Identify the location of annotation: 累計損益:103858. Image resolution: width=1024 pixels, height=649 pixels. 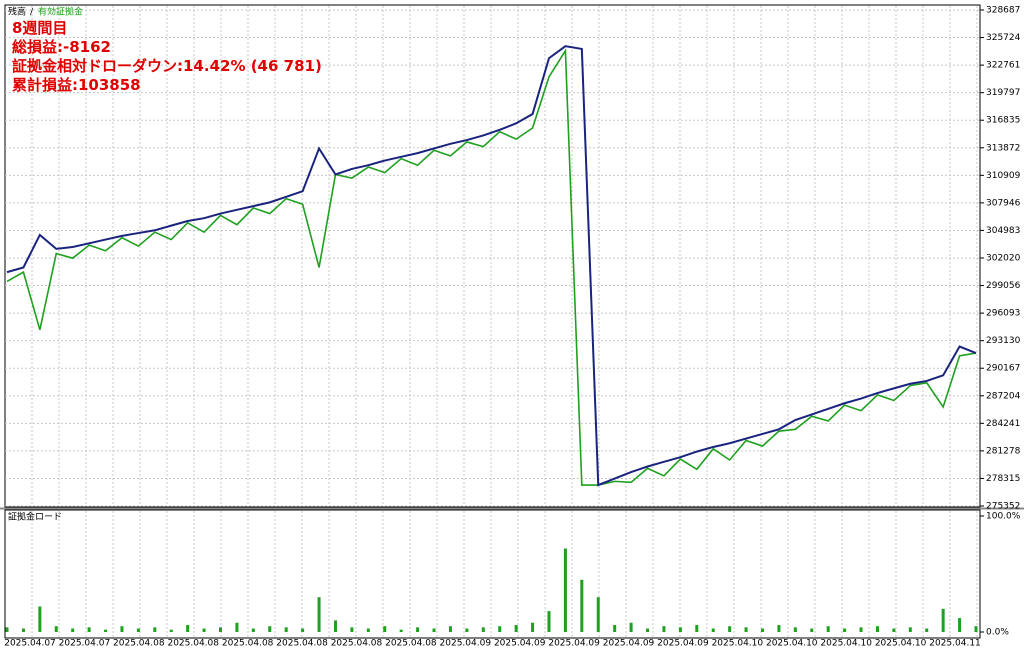
(76, 85).